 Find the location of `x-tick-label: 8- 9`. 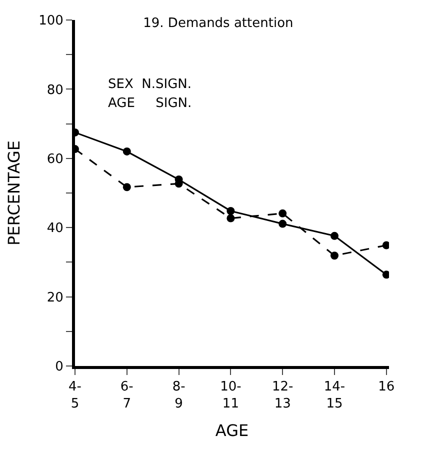

x-tick-label: 8- 9 is located at coordinates (179, 396).